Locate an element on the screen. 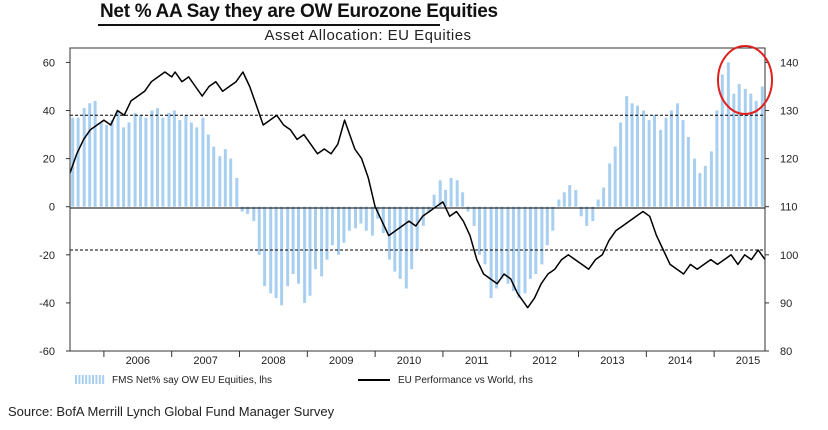 Image resolution: width=828 pixels, height=430 pixels. left-tick-label: 20 is located at coordinates (49, 160).